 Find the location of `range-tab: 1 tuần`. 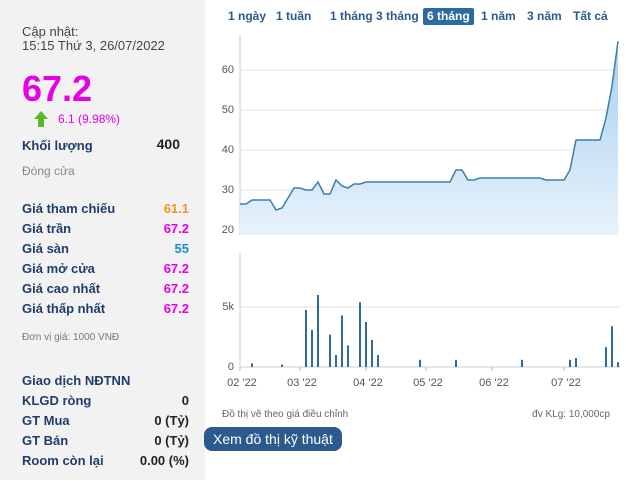

range-tab: 1 tuần is located at coordinates (294, 16).